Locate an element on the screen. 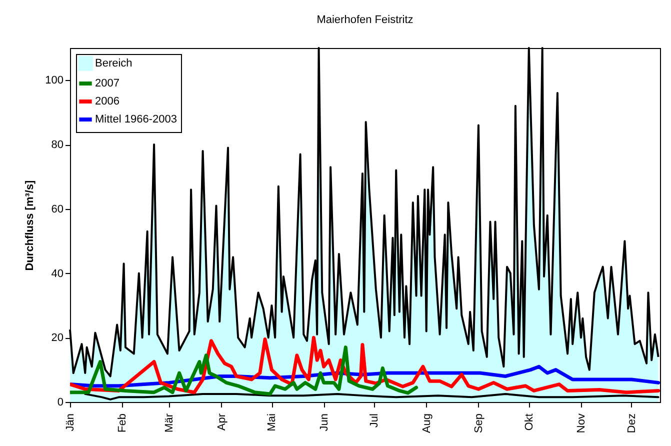  x-tick-label: Jul is located at coordinates (374, 421).